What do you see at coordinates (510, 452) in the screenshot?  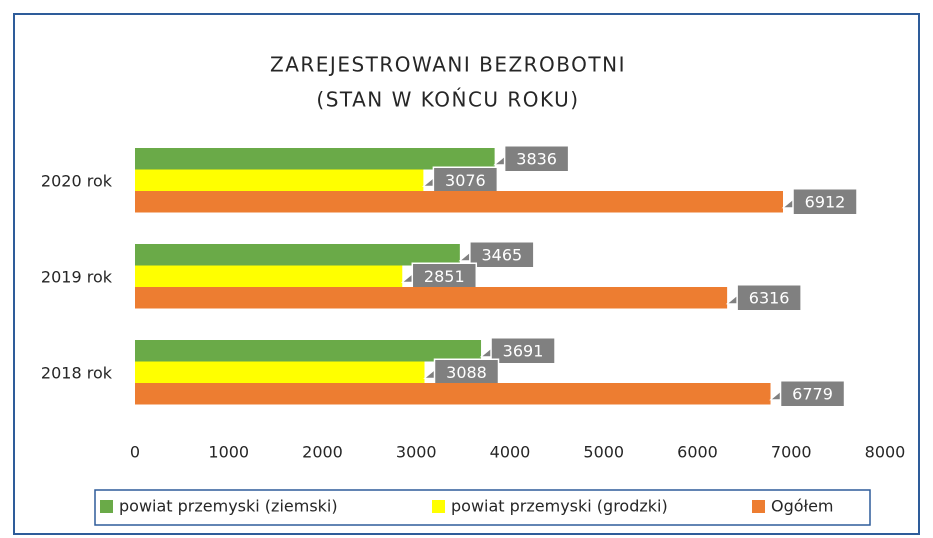 I see `x-tick-label: 4000` at bounding box center [510, 452].